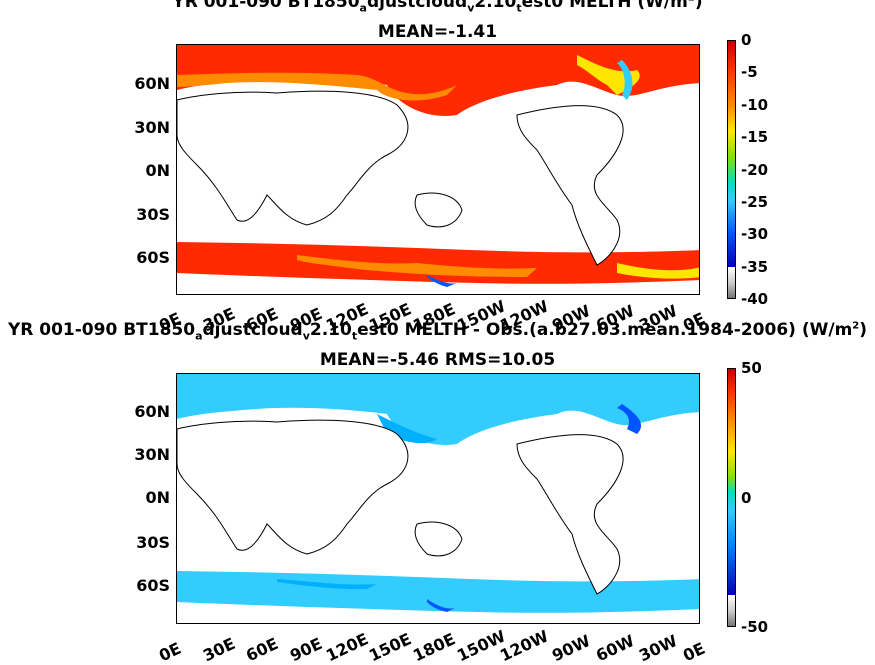 The width and height of the screenshot is (875, 665). Describe the element at coordinates (571, 648) in the screenshot. I see `panel2-lon-label: 90W` at that location.